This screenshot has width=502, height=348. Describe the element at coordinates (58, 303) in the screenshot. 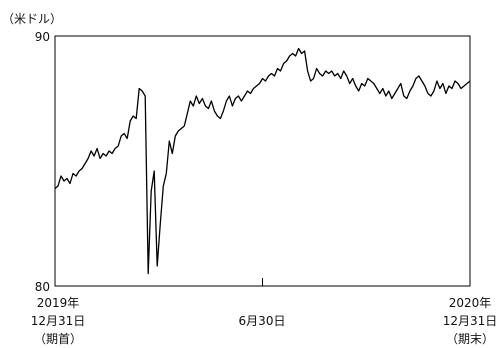

I see `x-tick-label-start-year: 2019年` at that location.